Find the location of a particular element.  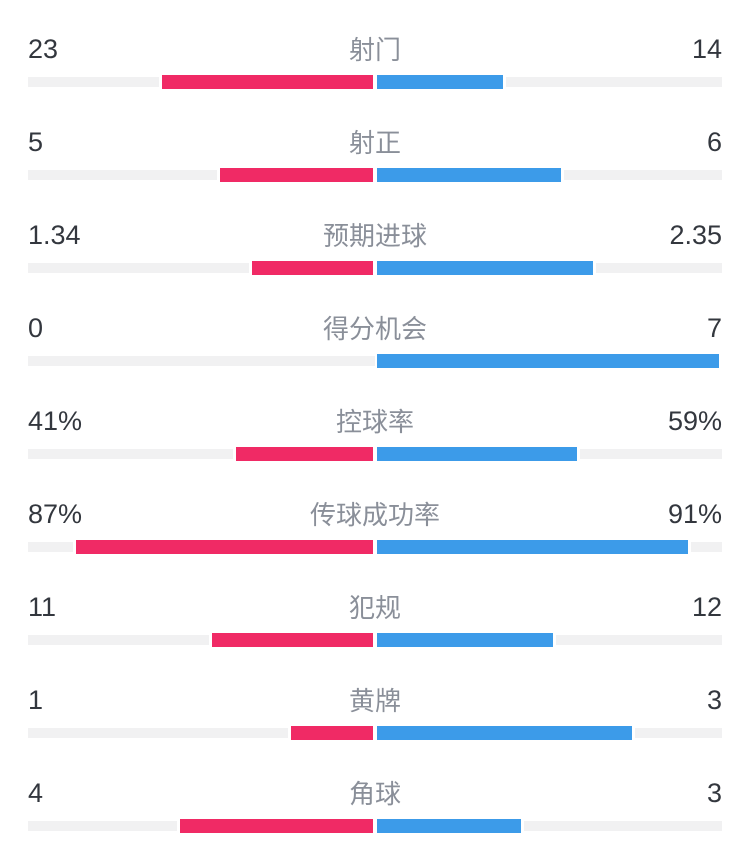

stat-row: 41% 控球率 59% is located at coordinates (375, 431).